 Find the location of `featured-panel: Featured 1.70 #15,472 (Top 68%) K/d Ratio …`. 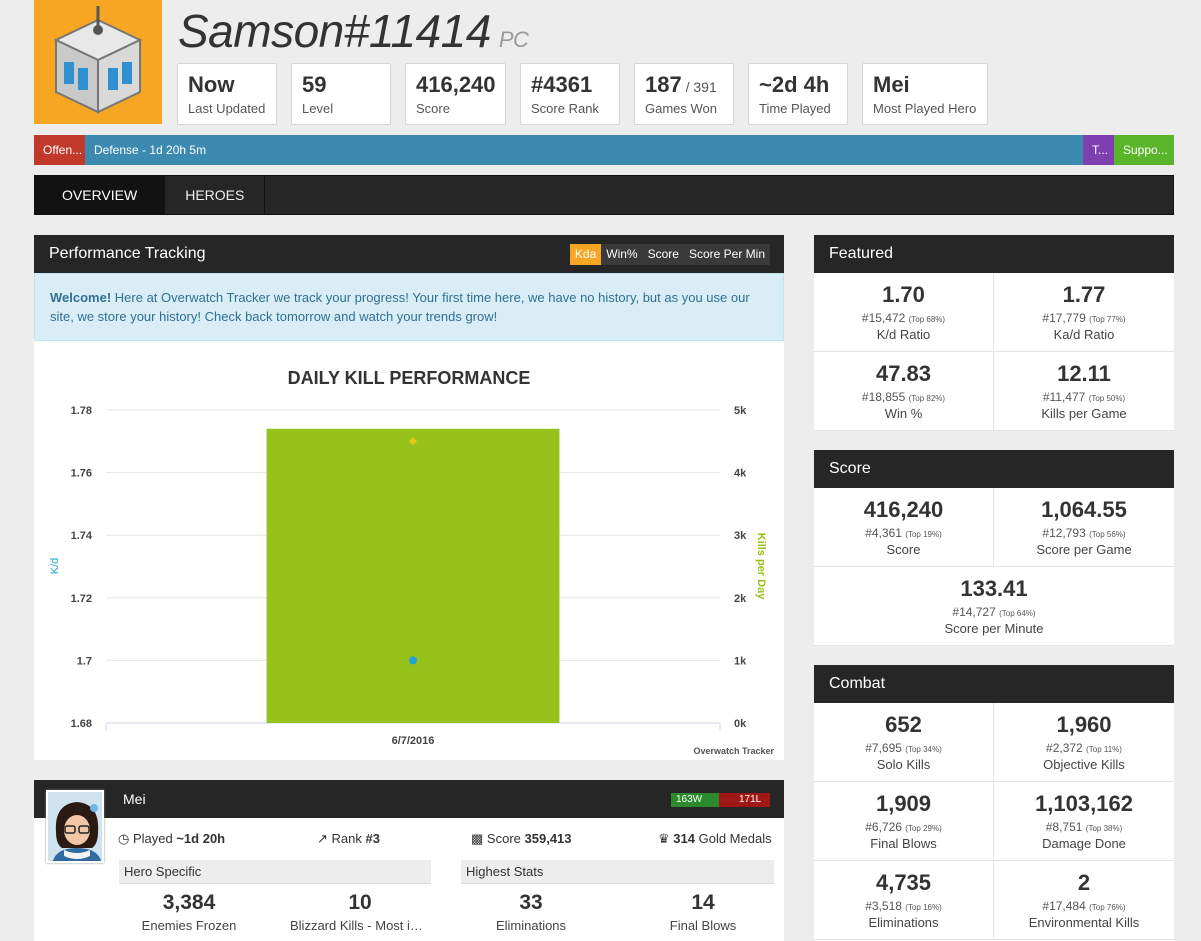

featured-panel: Featured 1.70 #15,472 (Top 68%) K/d Ratio … is located at coordinates (994, 333).